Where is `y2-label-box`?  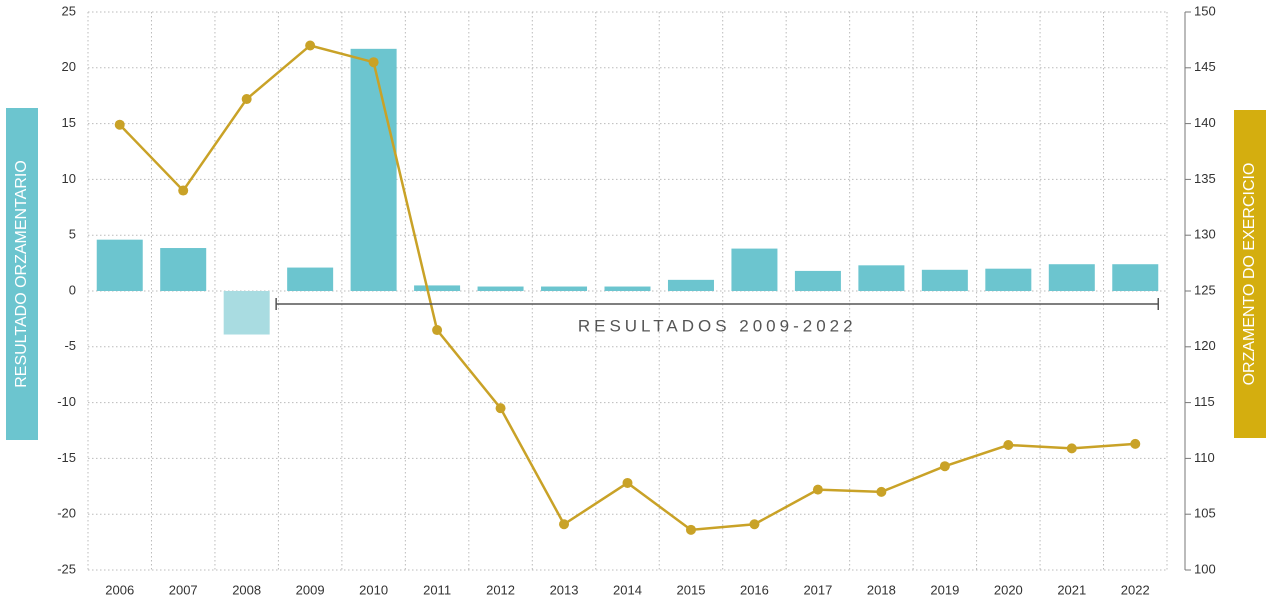 y2-label-box is located at coordinates (1250, 274).